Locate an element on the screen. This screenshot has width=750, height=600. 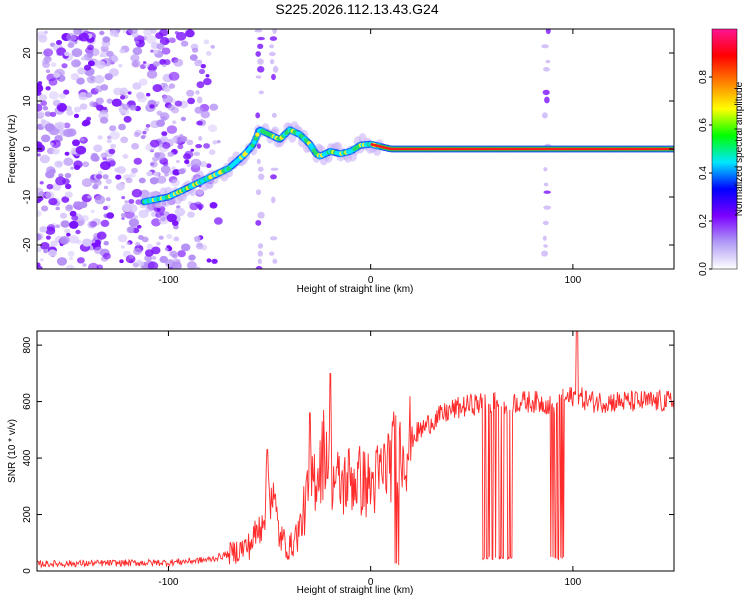
snr-ytick-label: 200 is located at coordinates (27, 514).